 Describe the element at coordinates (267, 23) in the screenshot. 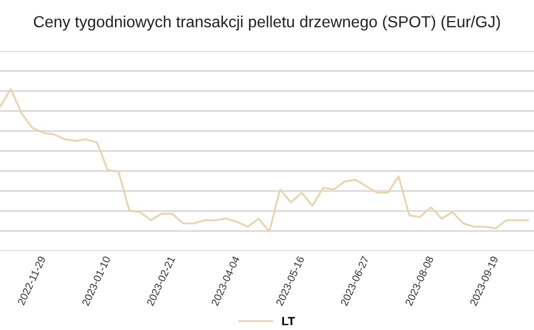

I see `chart-title: Ceny tygodniowych transakcji pelletu drzewnego (SPOT) (Eur/GJ)` at that location.